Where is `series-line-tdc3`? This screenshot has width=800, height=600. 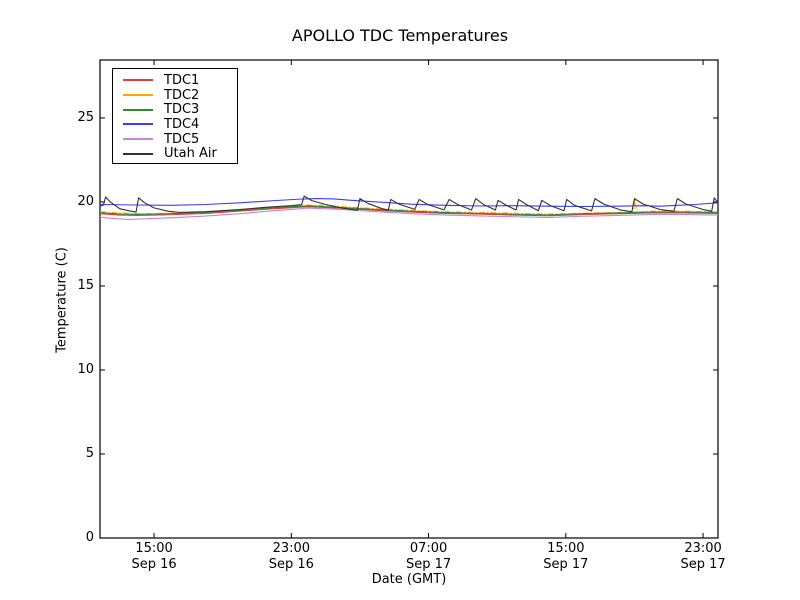 series-line-tdc3 is located at coordinates (409, 210).